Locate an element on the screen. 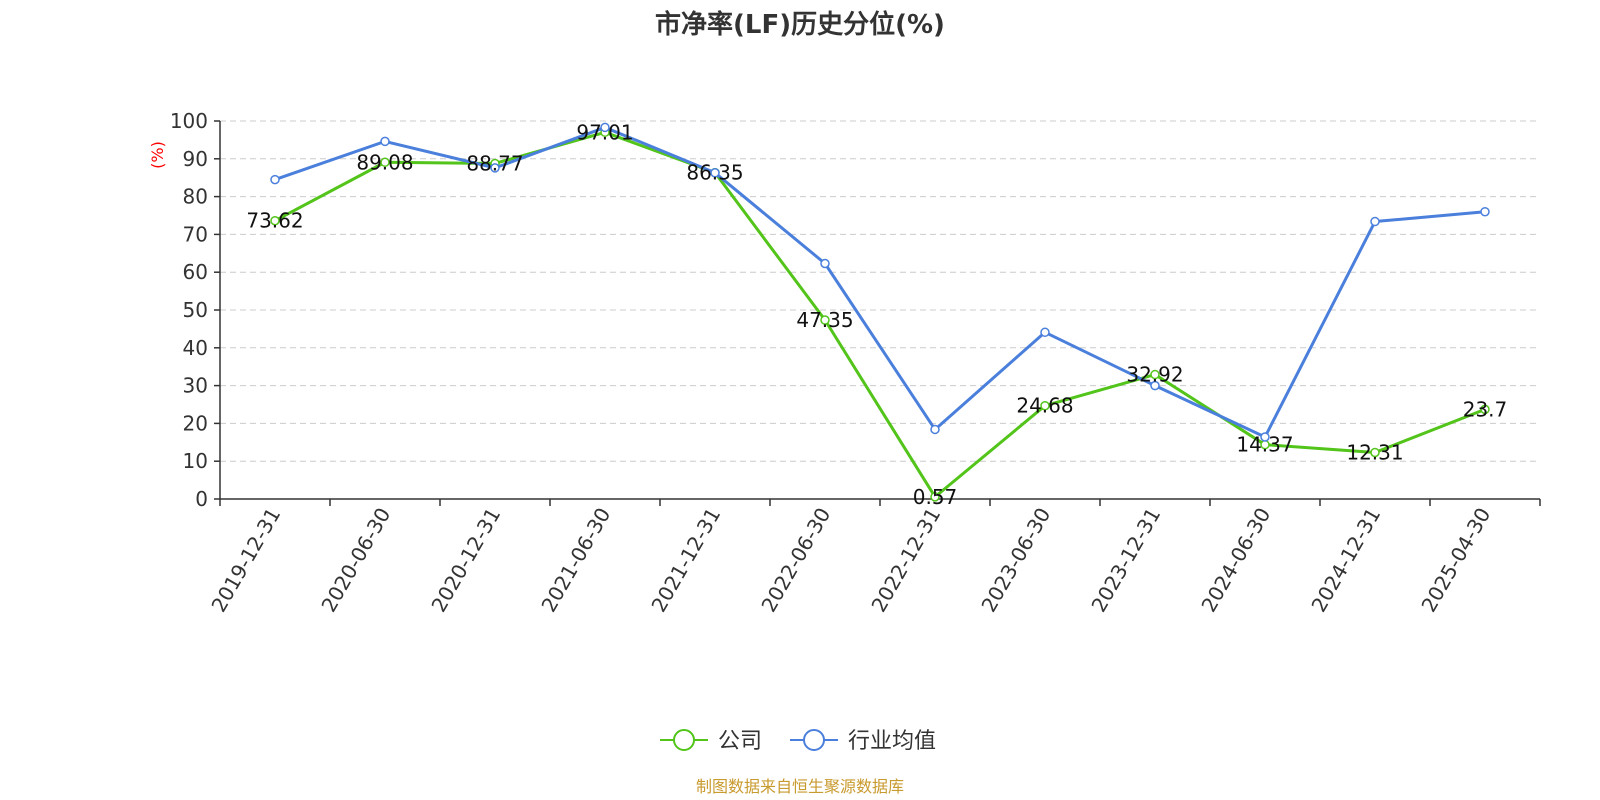 This screenshot has width=1600, height=800. y-tick-label-20: 20 is located at coordinates (195, 423).